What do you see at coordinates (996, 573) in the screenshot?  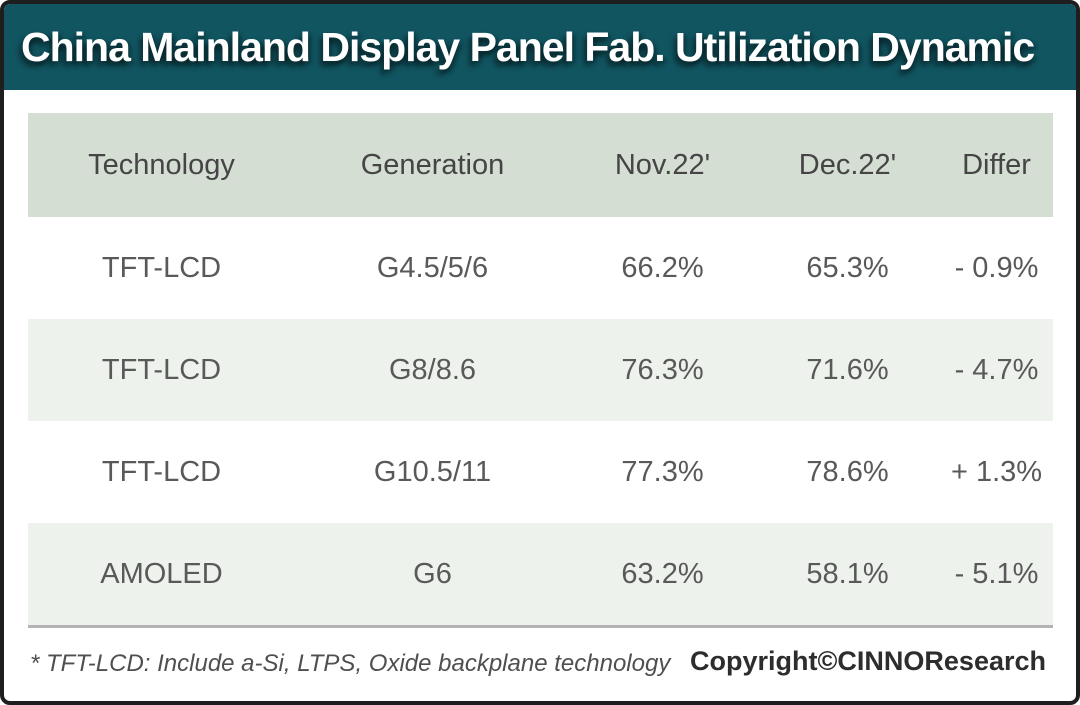 I see `cell-differ: - 5.1%` at bounding box center [996, 573].